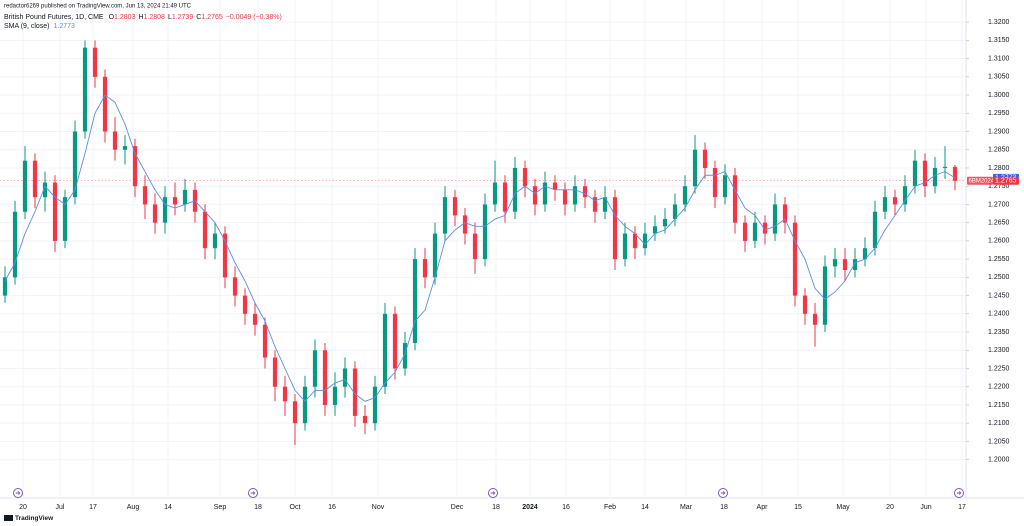 This screenshot has height=526, width=1024. Describe the element at coordinates (999, 259) in the screenshot. I see `y-tick-label: 1.2550` at that location.